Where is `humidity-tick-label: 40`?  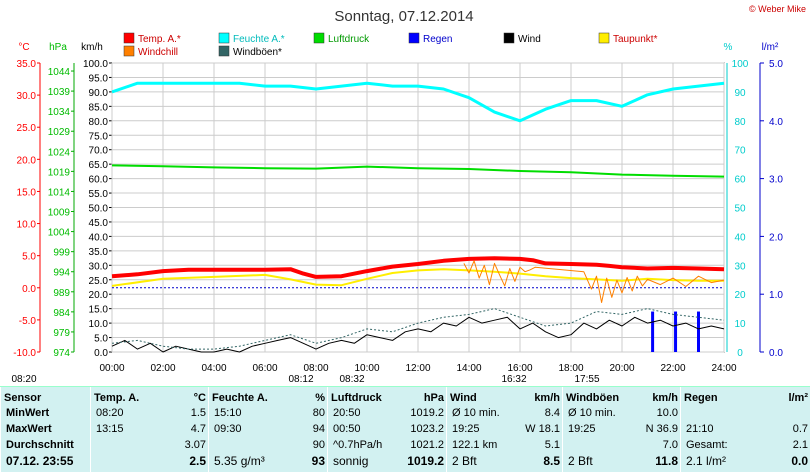
humidity-tick-label: 40 is located at coordinates (740, 237).